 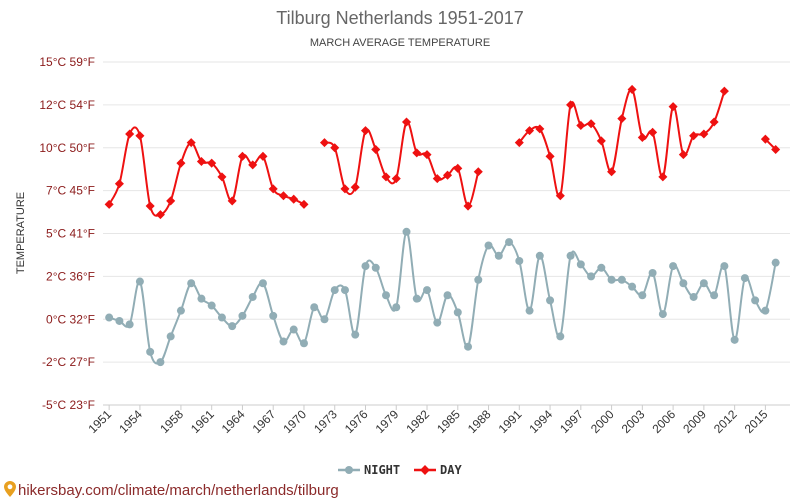 I want to click on legend-item-night: NIGHT, so click(x=369, y=470).